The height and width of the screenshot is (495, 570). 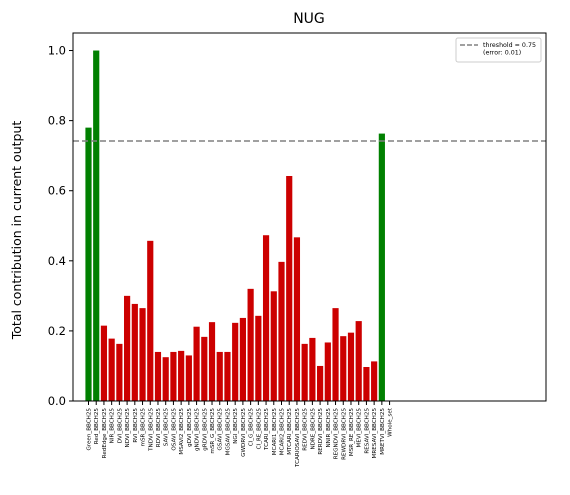 What do you see at coordinates (309, 19) in the screenshot?
I see `chart-title: NUG` at bounding box center [309, 19].